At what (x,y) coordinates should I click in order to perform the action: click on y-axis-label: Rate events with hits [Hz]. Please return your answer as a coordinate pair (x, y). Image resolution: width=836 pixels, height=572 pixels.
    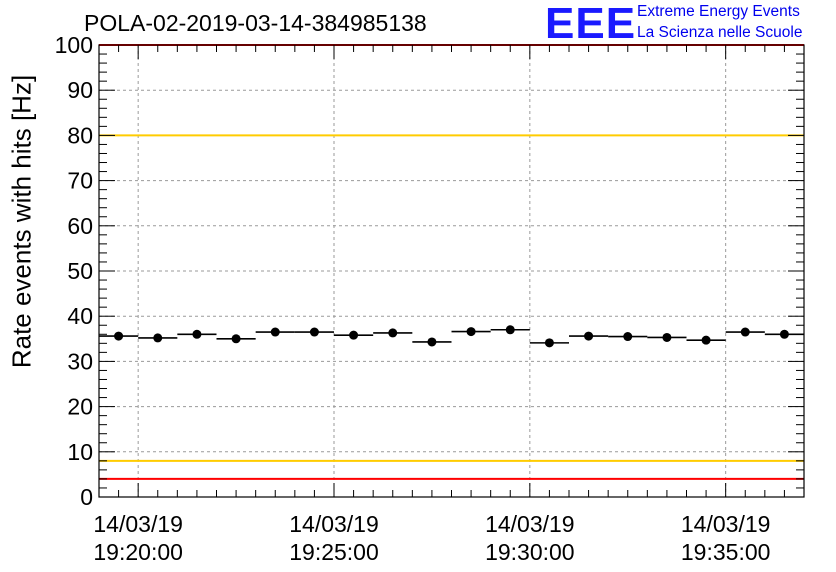
    Looking at the image, I should click on (21, 221).